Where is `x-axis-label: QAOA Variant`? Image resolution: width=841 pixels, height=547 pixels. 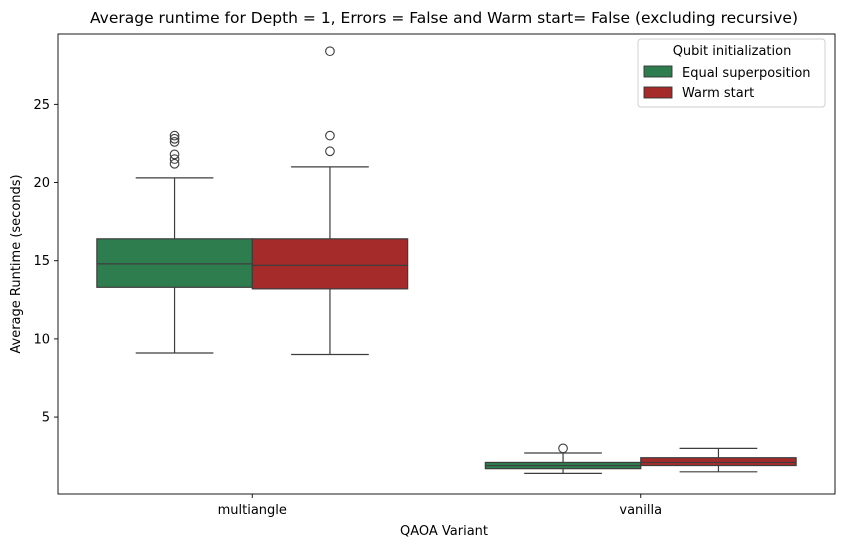
x-axis-label: QAOA Variant is located at coordinates (444, 531).